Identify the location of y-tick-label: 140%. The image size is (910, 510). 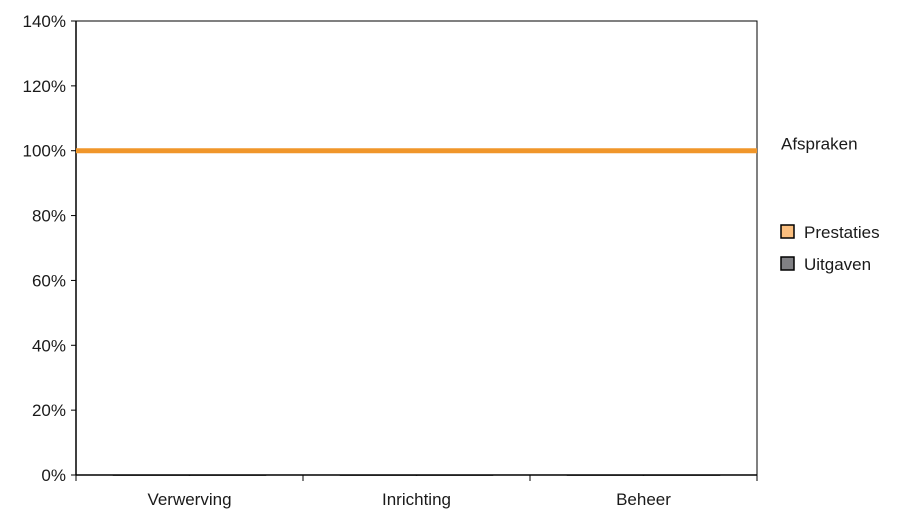
(44, 21).